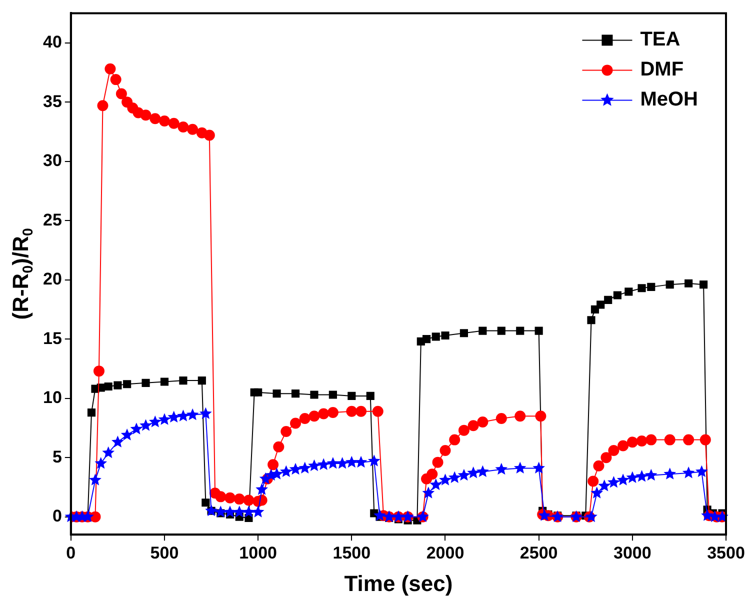  What do you see at coordinates (662, 69) in the screenshot?
I see `legend-label: DMF` at bounding box center [662, 69].